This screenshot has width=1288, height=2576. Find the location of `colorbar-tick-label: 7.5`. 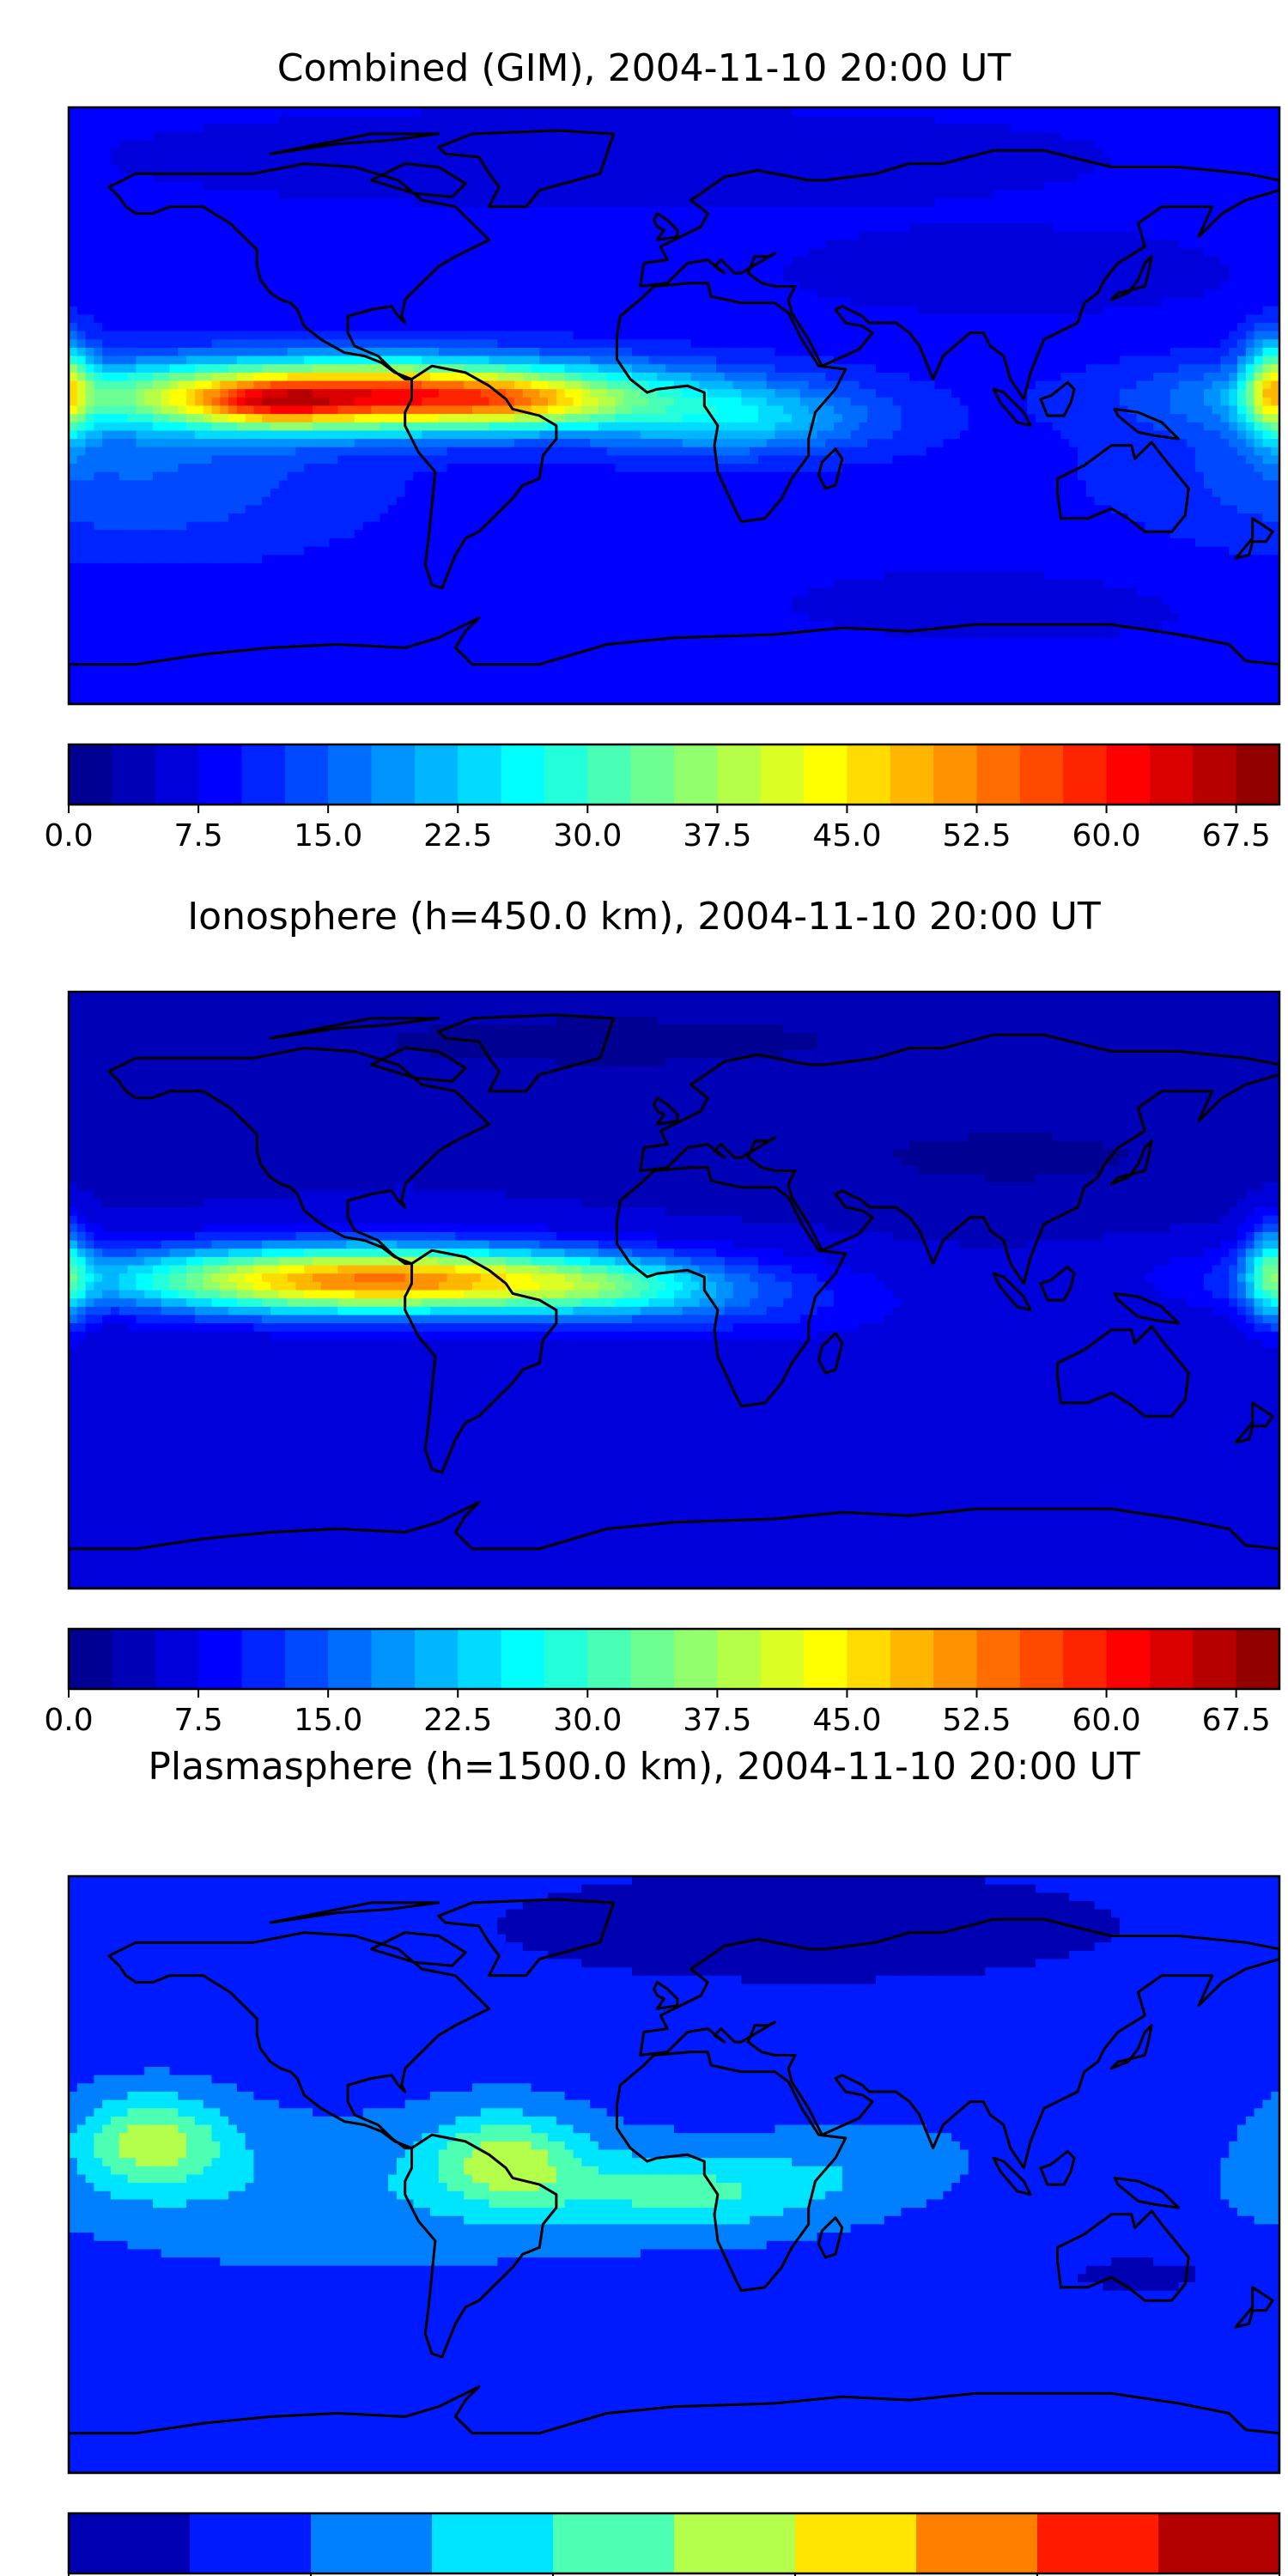

colorbar-tick-label: 7.5 is located at coordinates (197, 1720).